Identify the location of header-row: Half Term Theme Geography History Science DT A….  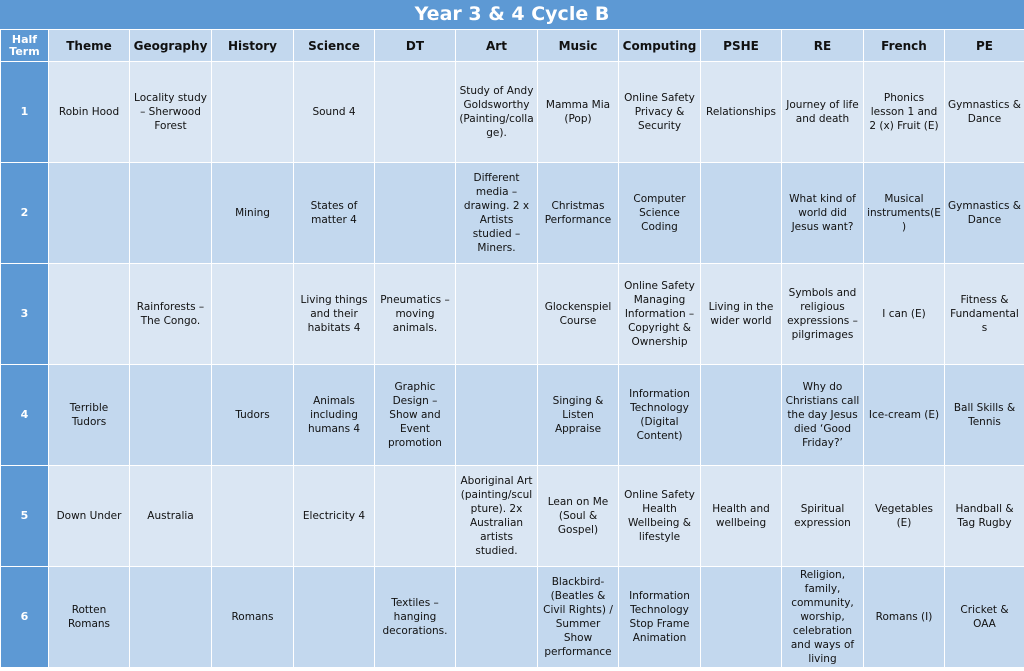
(512, 45).